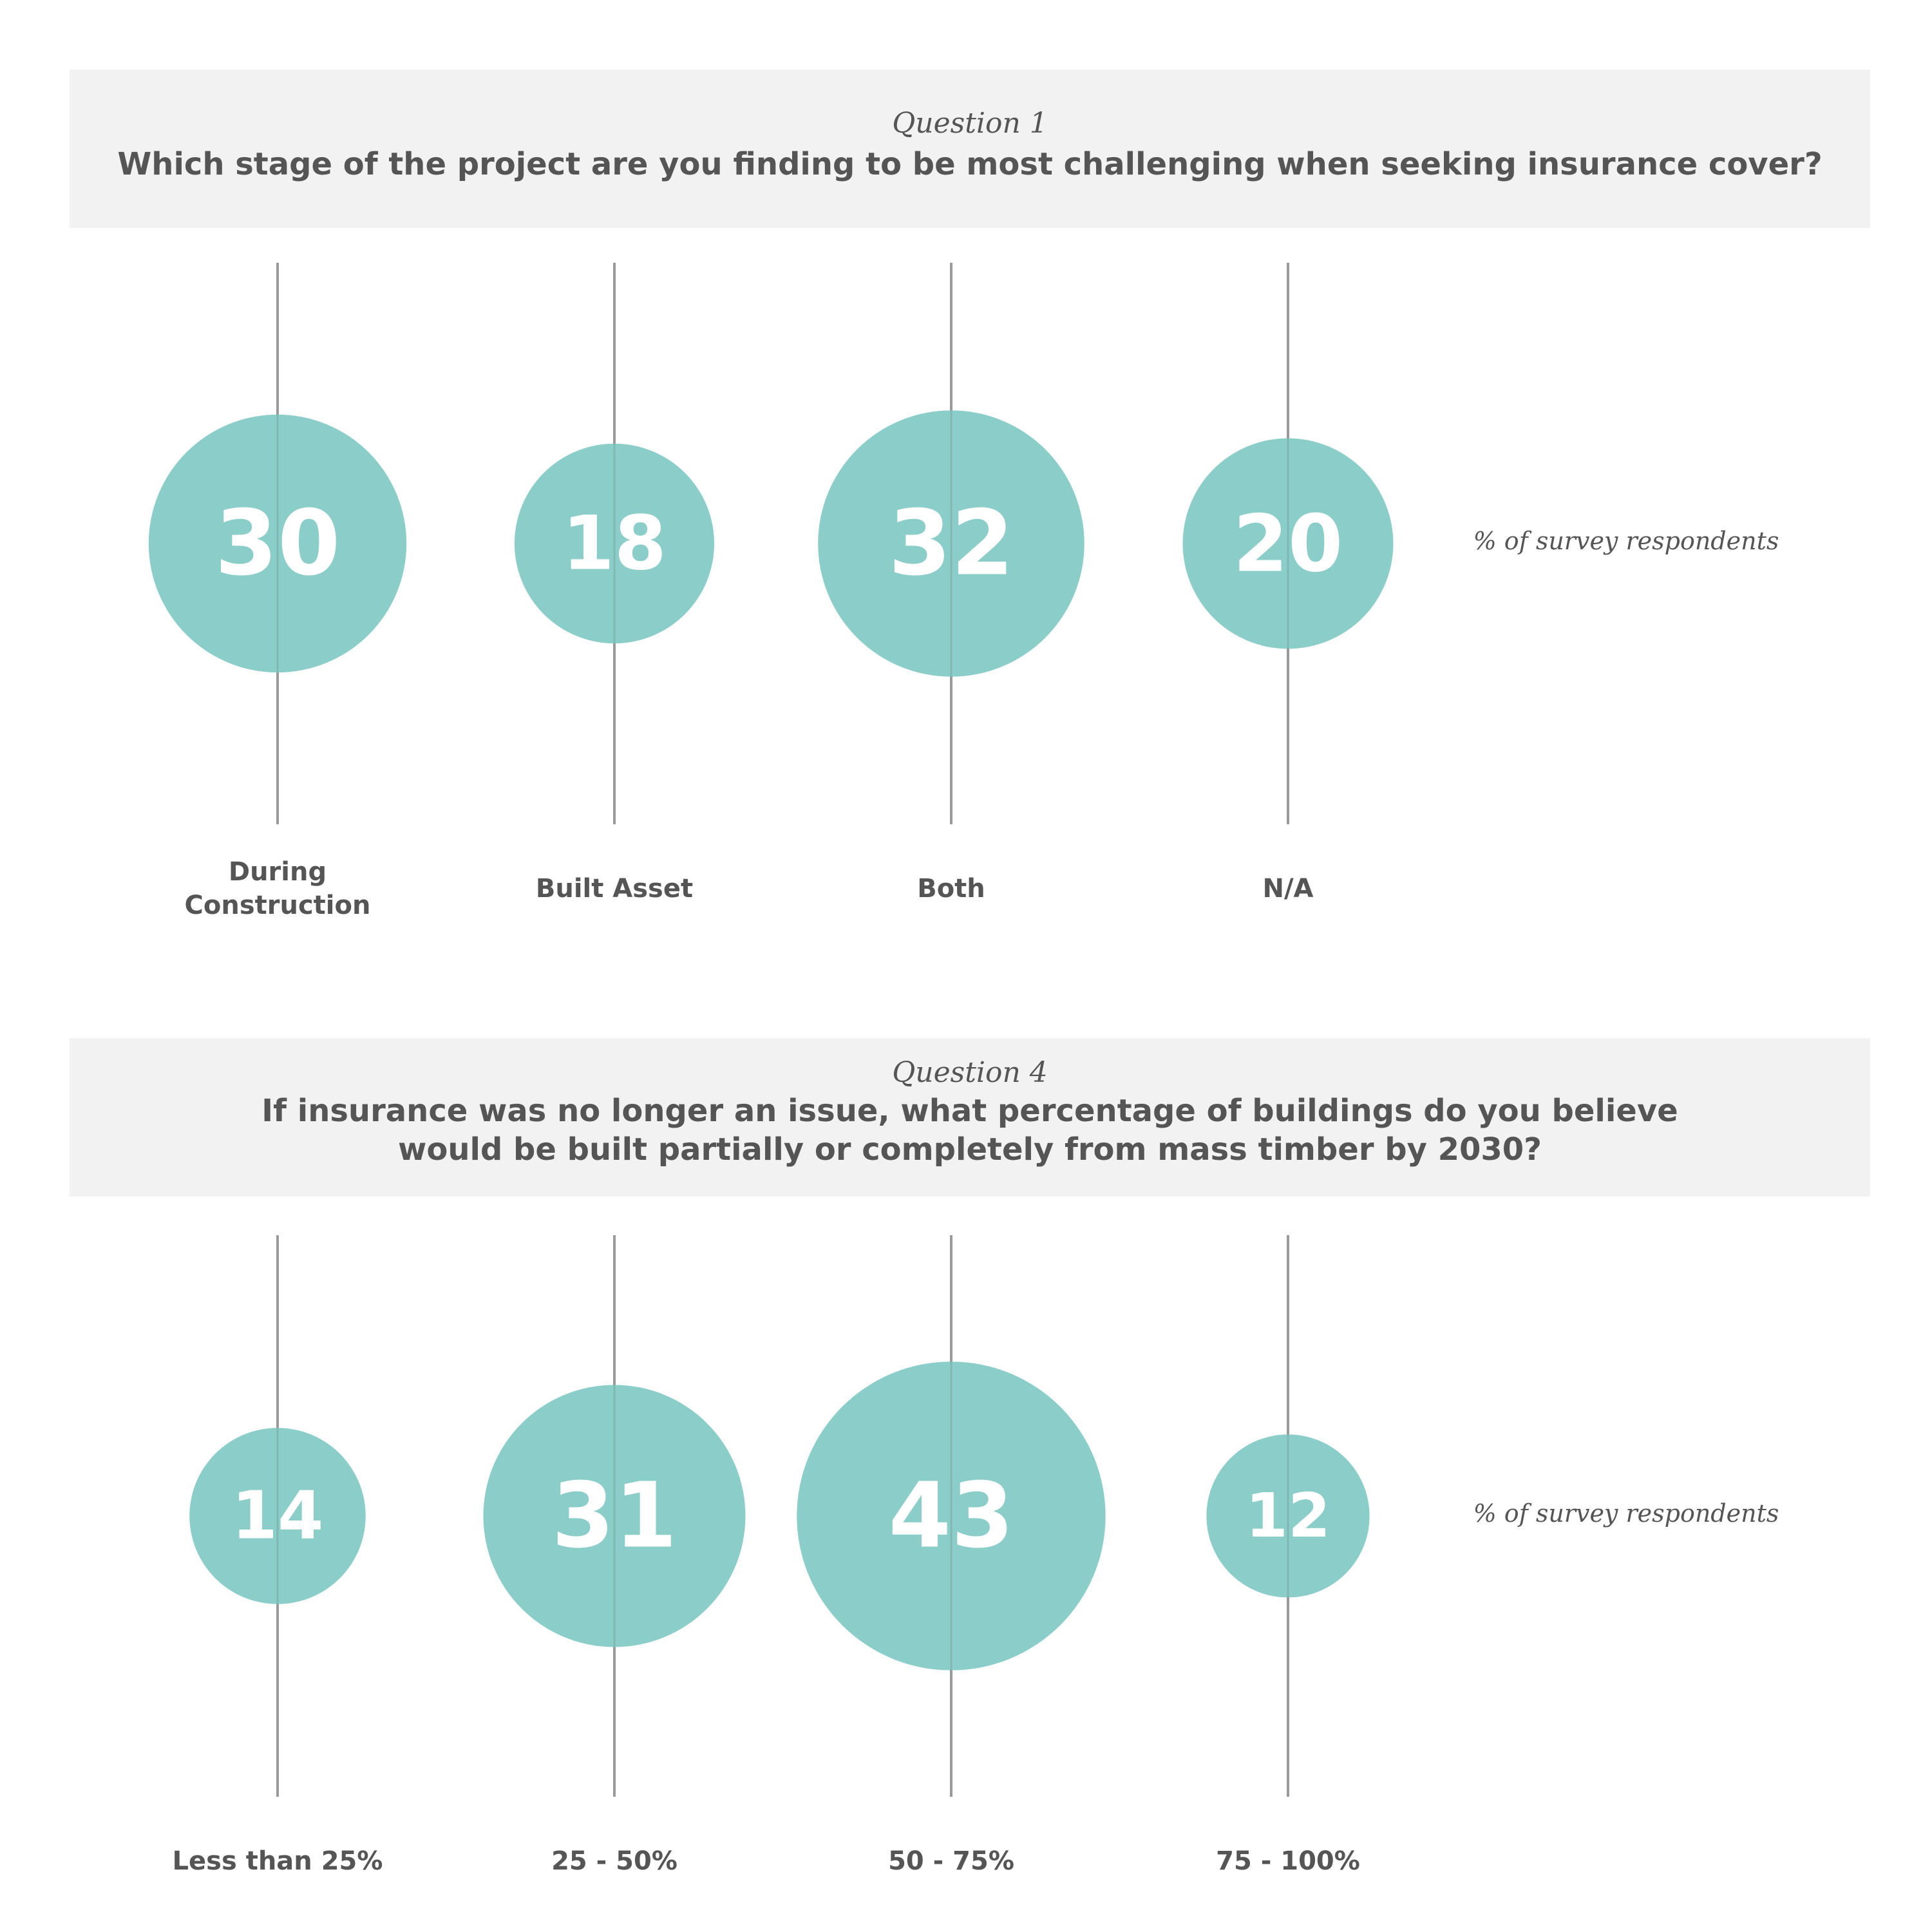 Image resolution: width=1932 pixels, height=1932 pixels. I want to click on bubble-value-3: 32, so click(951, 543).